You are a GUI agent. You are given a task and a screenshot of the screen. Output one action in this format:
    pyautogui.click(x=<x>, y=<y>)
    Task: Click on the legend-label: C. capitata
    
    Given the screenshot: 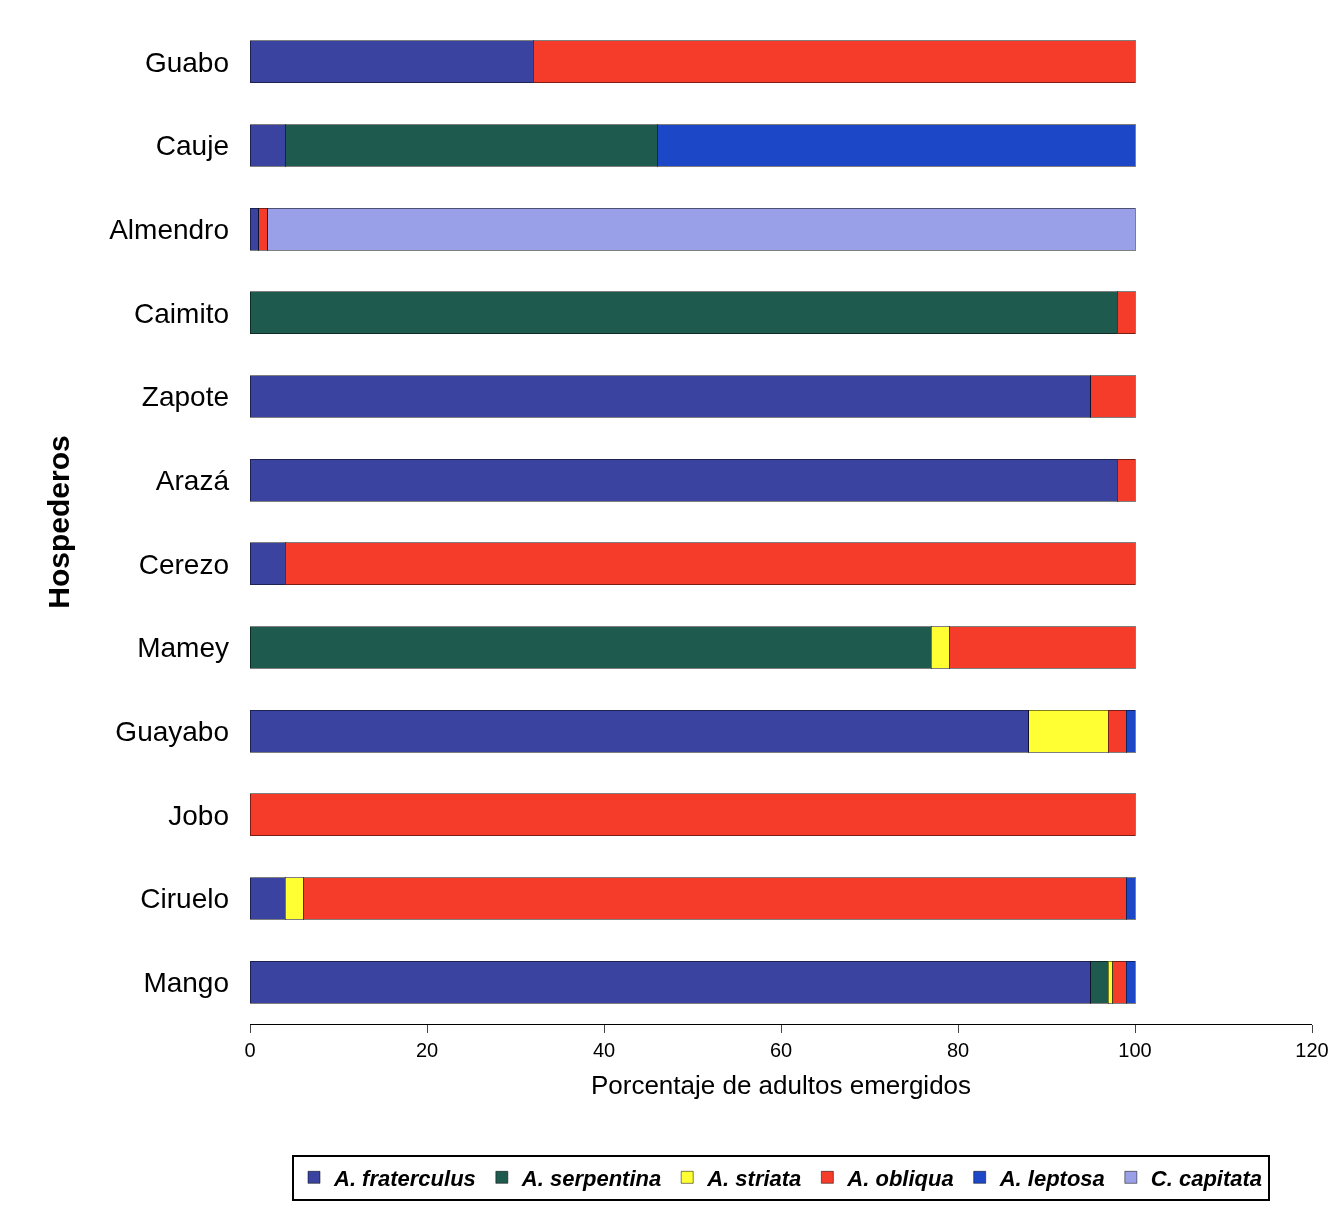 What is the action you would take?
    pyautogui.click(x=1206, y=1178)
    